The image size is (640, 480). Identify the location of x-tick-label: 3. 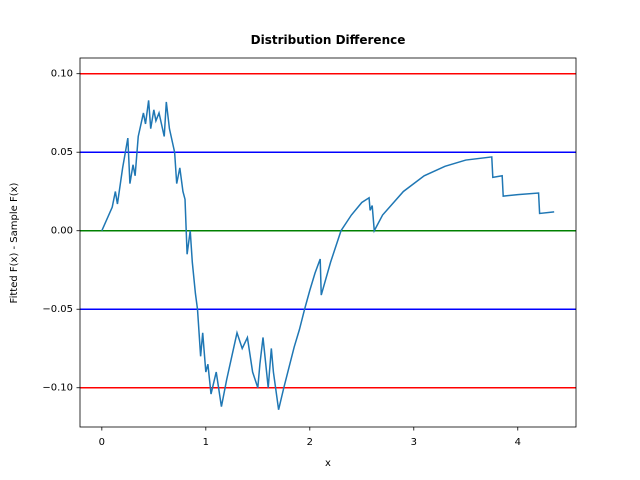
(414, 442).